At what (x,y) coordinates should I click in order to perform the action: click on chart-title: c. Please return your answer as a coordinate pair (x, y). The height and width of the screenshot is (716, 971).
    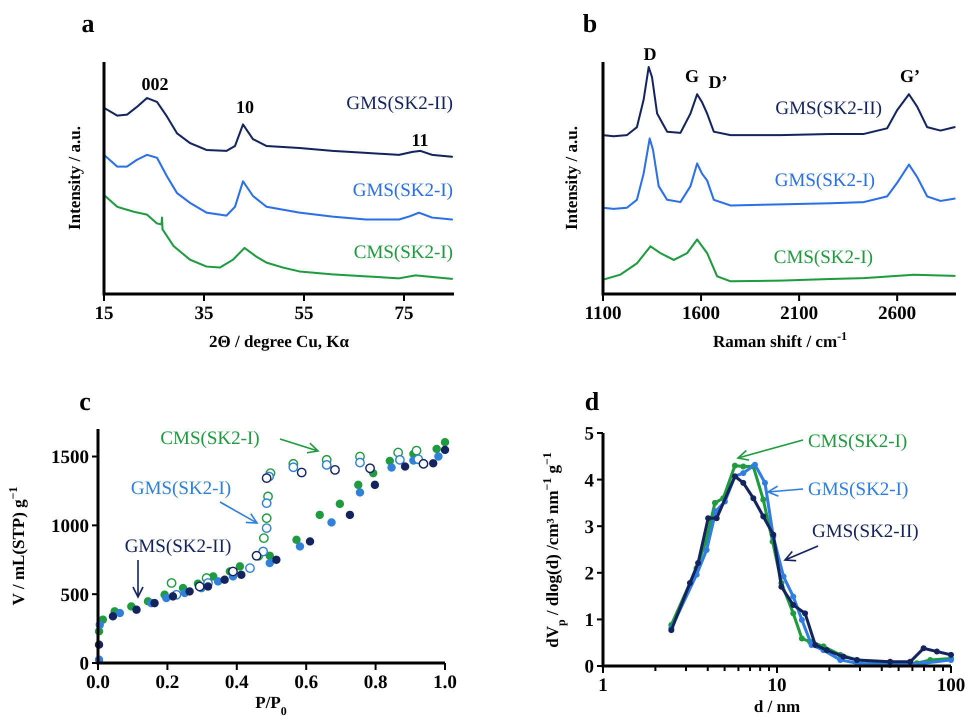
    Looking at the image, I should click on (85, 401).